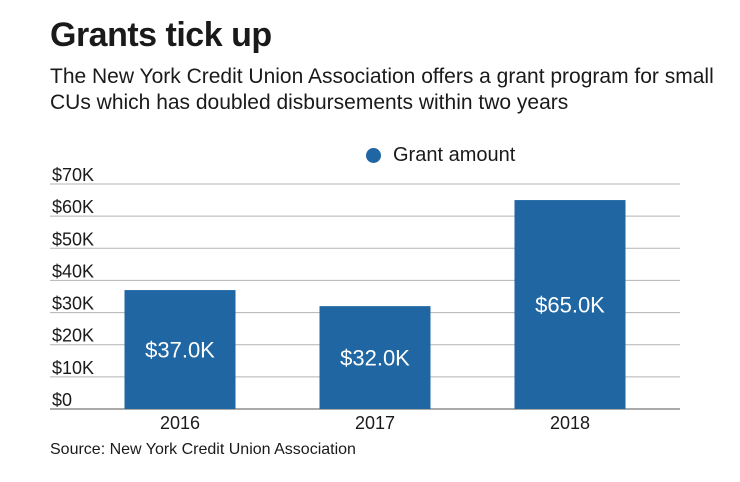  Describe the element at coordinates (62, 400) in the screenshot. I see `y-tick-label: $0` at that location.